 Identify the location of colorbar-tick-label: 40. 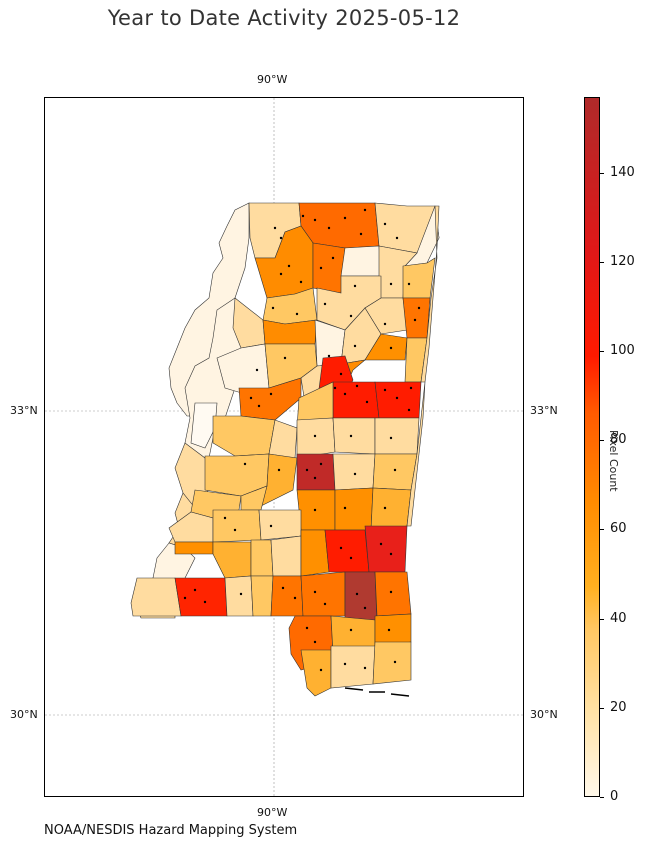
(618, 618).